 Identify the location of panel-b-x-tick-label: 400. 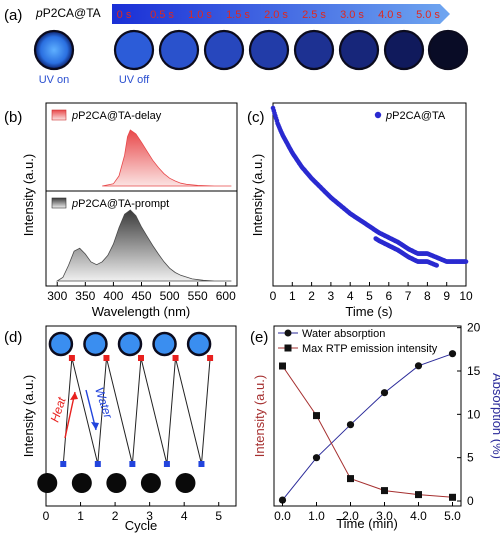
(113, 296).